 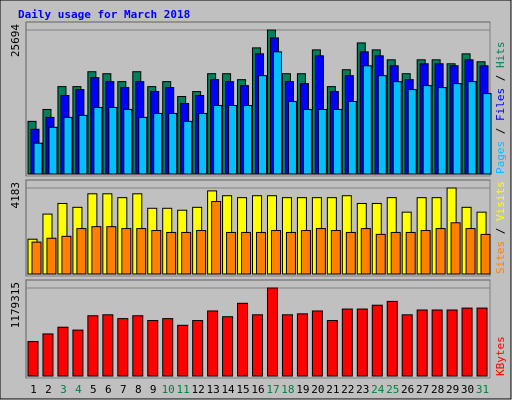 What do you see at coordinates (347, 389) in the screenshot?
I see `x-tick-label: 22` at bounding box center [347, 389].